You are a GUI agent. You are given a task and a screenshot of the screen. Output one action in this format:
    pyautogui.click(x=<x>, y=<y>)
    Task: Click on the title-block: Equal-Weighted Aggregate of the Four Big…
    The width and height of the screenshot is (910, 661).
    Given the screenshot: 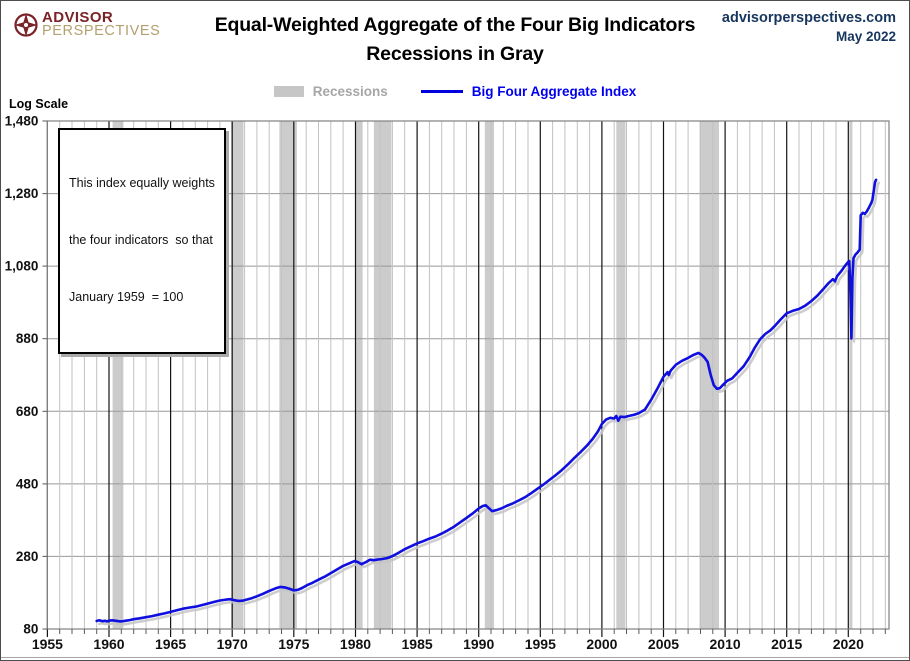 What is the action you would take?
    pyautogui.click(x=455, y=40)
    